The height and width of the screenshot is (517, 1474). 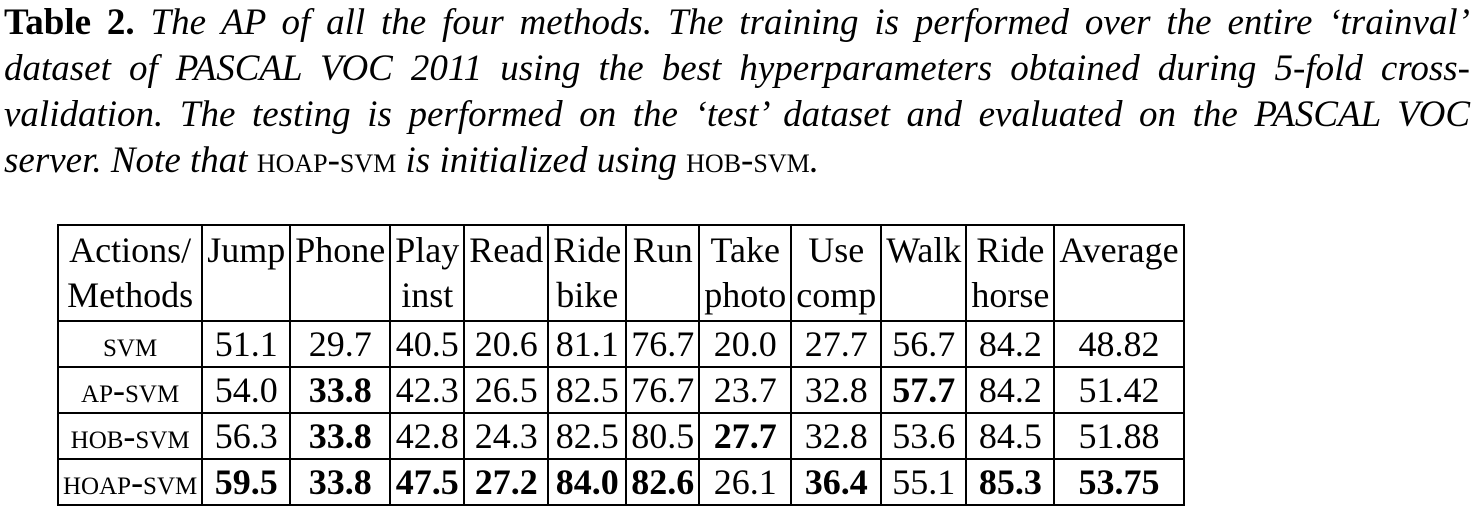 What do you see at coordinates (924, 390) in the screenshot?
I see `value-cell: 57.7` at bounding box center [924, 390].